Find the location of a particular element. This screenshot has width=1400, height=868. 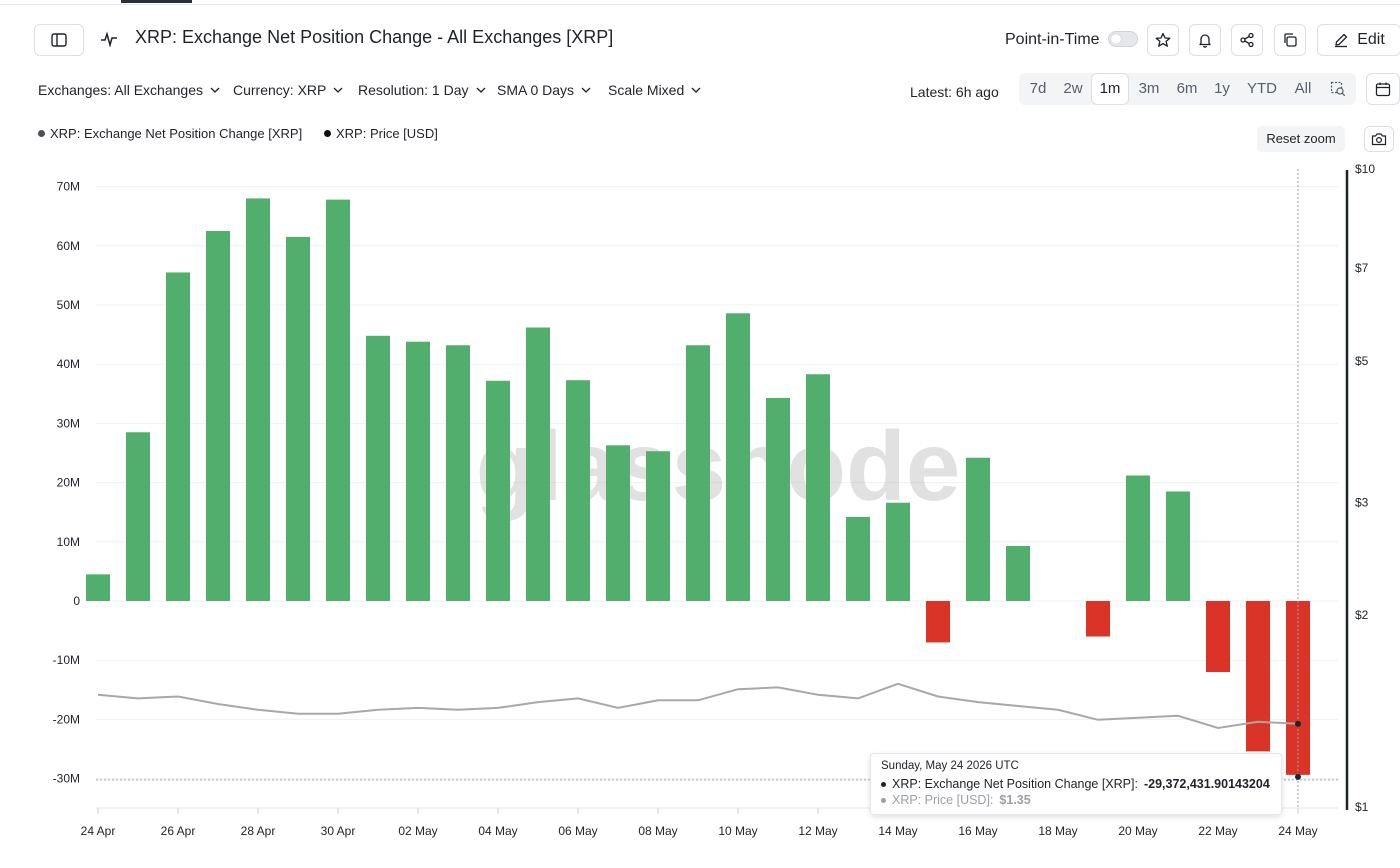

range-6m: 6m is located at coordinates (1187, 88).